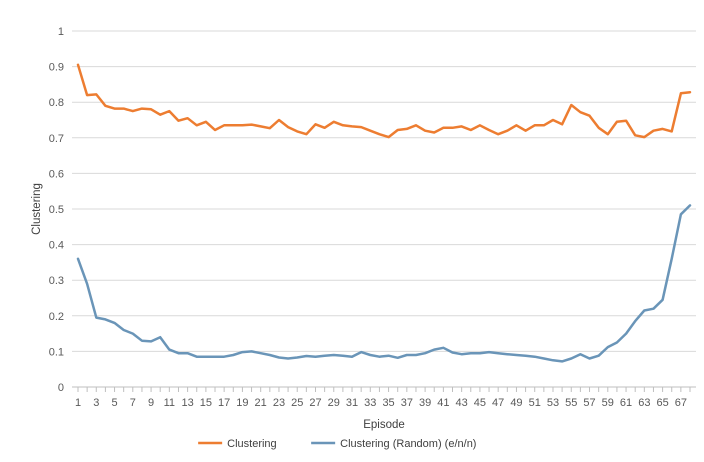 The height and width of the screenshot is (462, 704). What do you see at coordinates (56, 352) in the screenshot?
I see `y-tick-label: 0.1` at bounding box center [56, 352].